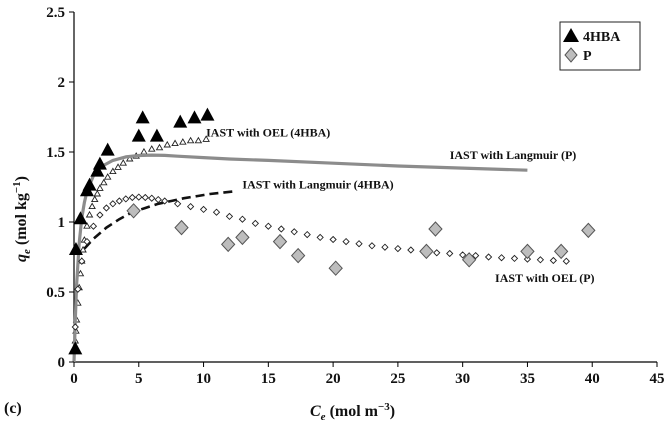 This screenshot has width=668, height=422. Describe the element at coordinates (315, 411) in the screenshot. I see `x-axis-symbol: C` at that location.